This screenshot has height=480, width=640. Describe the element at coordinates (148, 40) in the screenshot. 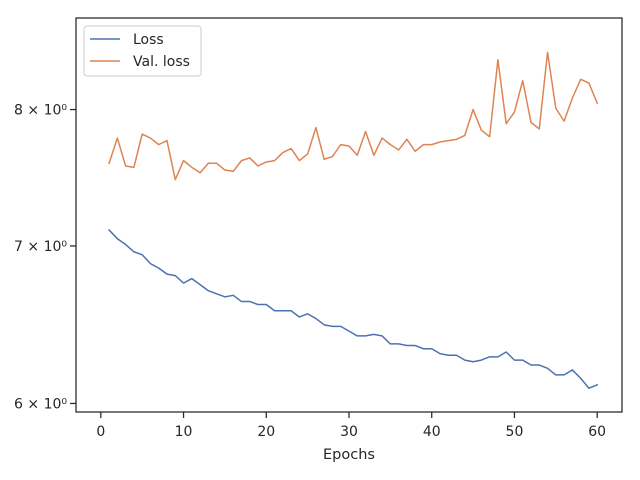

I see `legend-label-0: Loss` at that location.